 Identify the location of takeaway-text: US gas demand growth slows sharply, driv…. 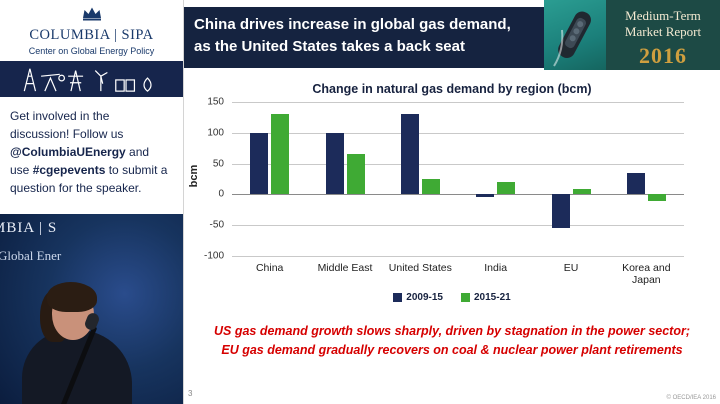
(452, 341).